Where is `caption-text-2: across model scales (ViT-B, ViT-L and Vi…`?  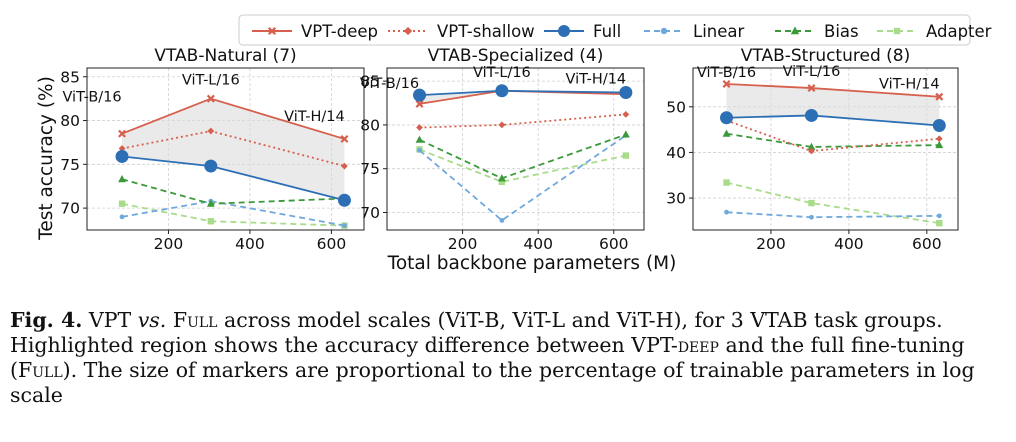
caption-text-2: across model scales (ViT-B, ViT-L and Vi… is located at coordinates (476, 332).